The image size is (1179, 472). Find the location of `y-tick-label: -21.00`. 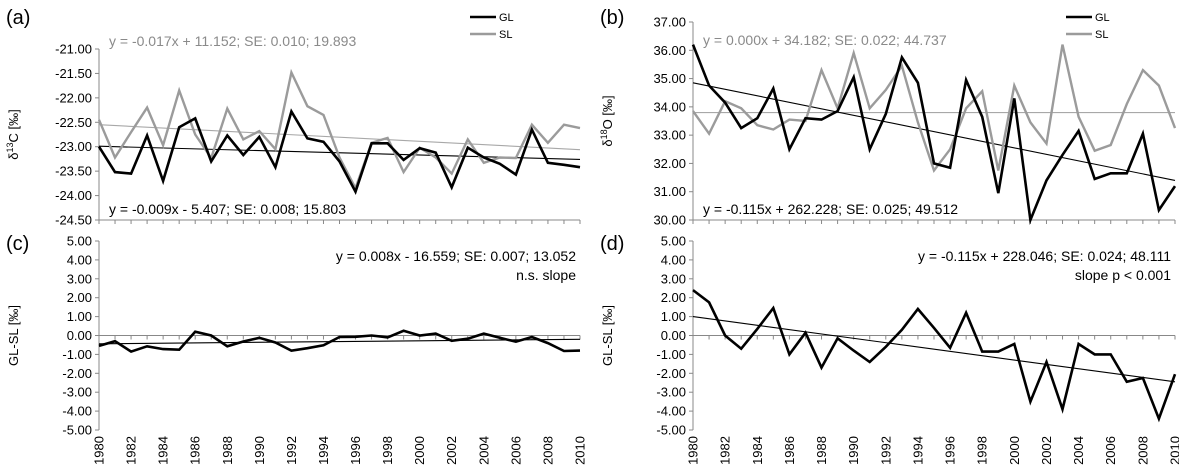

y-tick-label: -21.00 is located at coordinates (73, 49).